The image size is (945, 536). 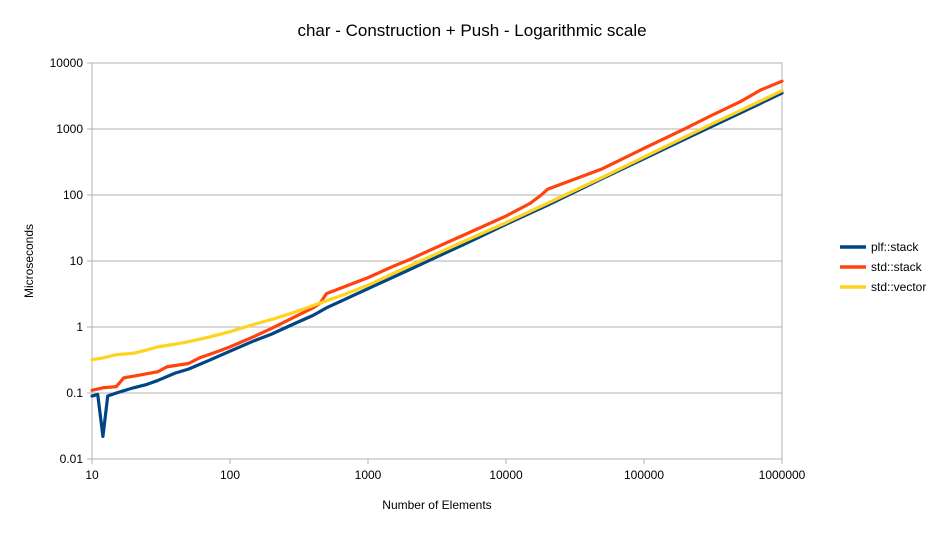 I want to click on x-tick-label-1: 100, so click(x=230, y=475).